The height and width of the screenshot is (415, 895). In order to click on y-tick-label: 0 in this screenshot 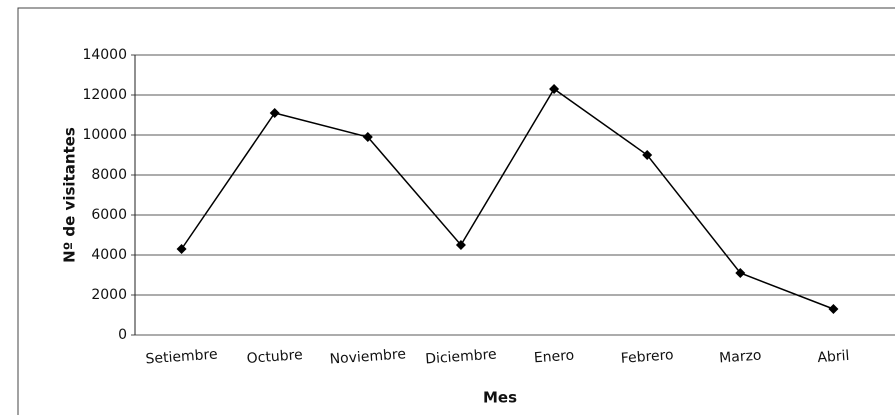, I will do `click(122, 335)`.